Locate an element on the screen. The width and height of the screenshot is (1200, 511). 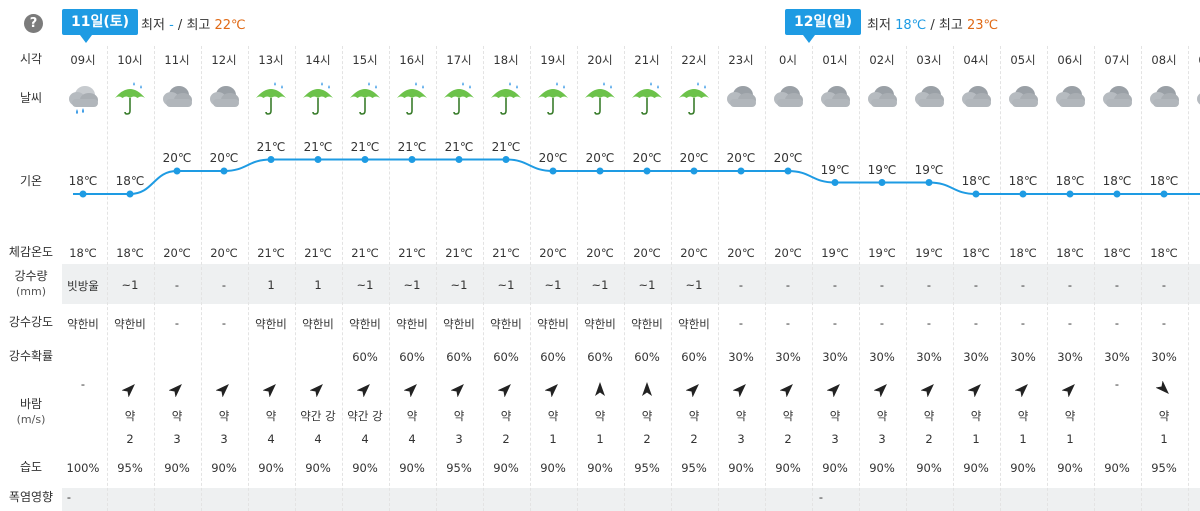
precip-cell: 빗방울 is located at coordinates (83, 286).